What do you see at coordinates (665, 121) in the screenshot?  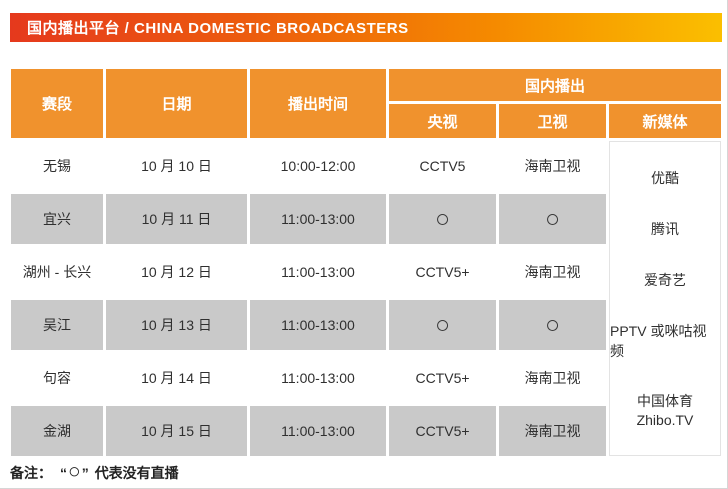 I see `header-new-media: 新媒体` at bounding box center [665, 121].